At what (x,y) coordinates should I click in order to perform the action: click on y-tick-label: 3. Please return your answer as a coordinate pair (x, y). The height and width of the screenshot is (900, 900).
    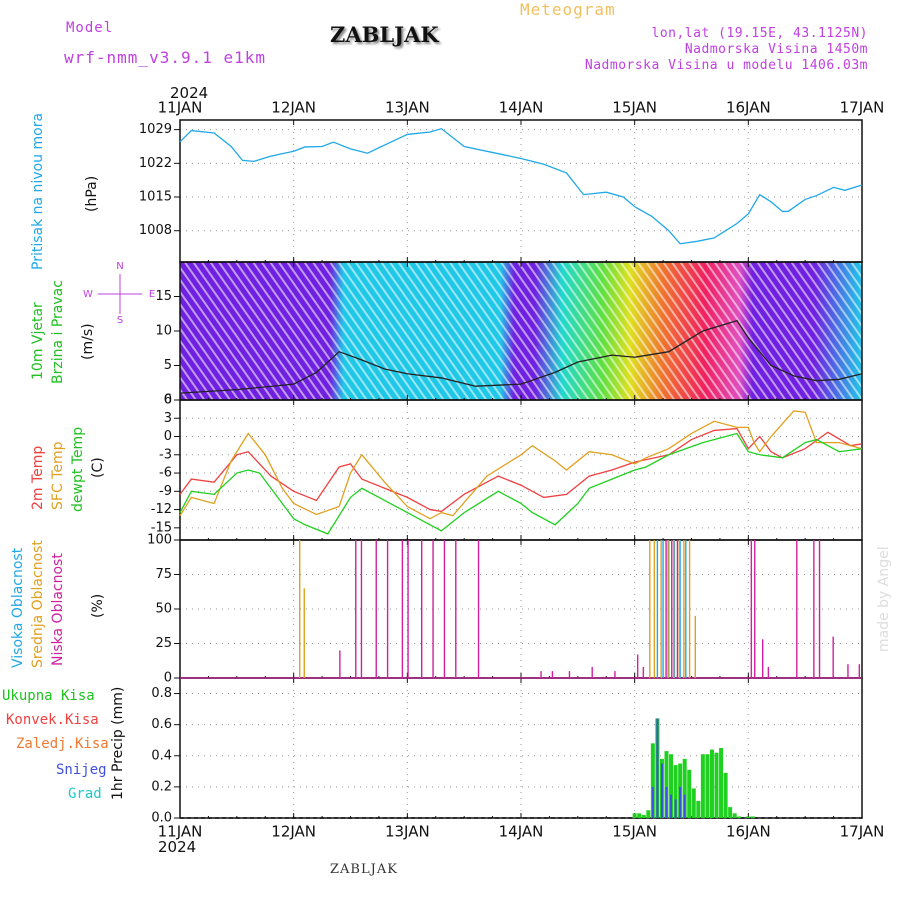
    Looking at the image, I should click on (168, 418).